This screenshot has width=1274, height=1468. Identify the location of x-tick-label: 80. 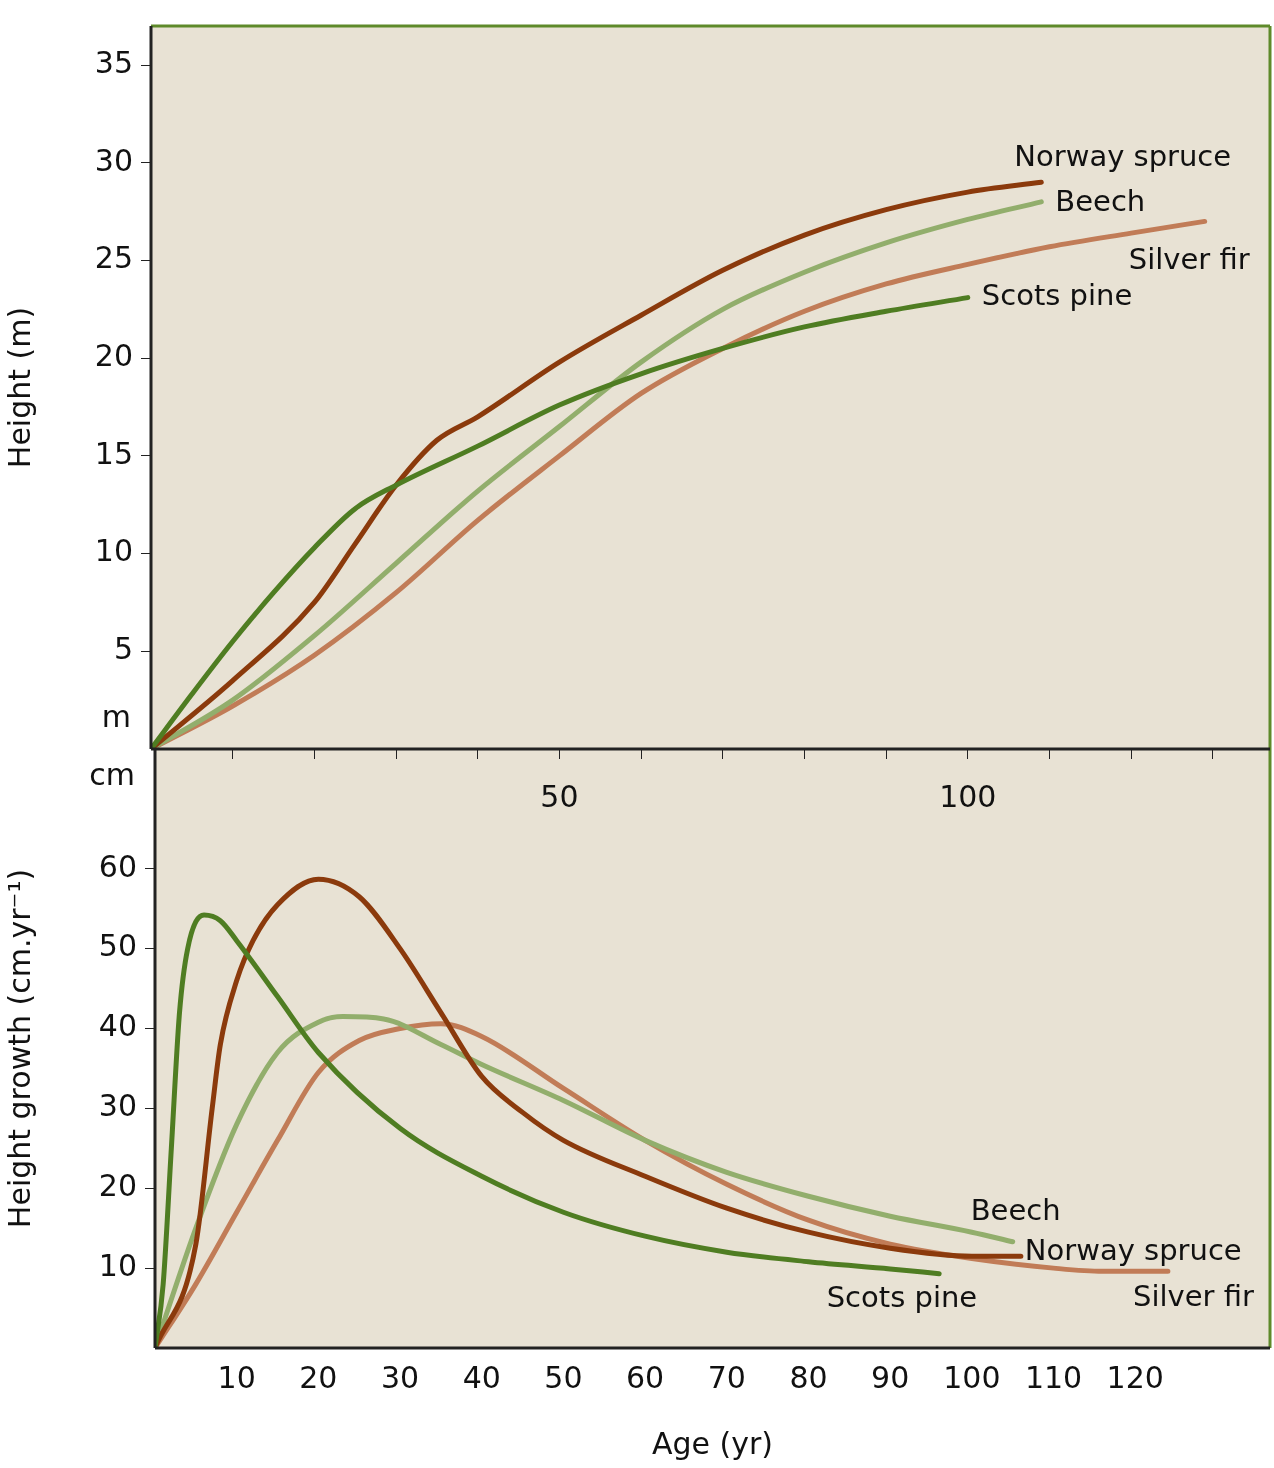
(808, 1377).